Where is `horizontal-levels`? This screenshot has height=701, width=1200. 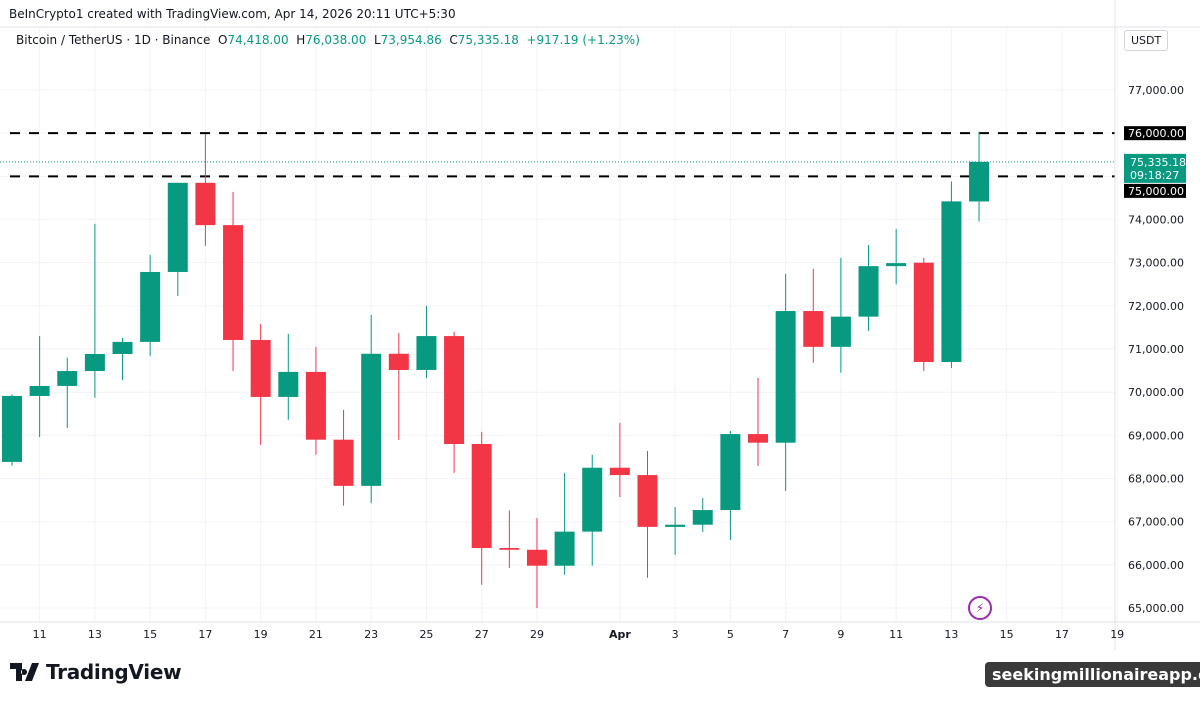
horizontal-levels is located at coordinates (557, 155).